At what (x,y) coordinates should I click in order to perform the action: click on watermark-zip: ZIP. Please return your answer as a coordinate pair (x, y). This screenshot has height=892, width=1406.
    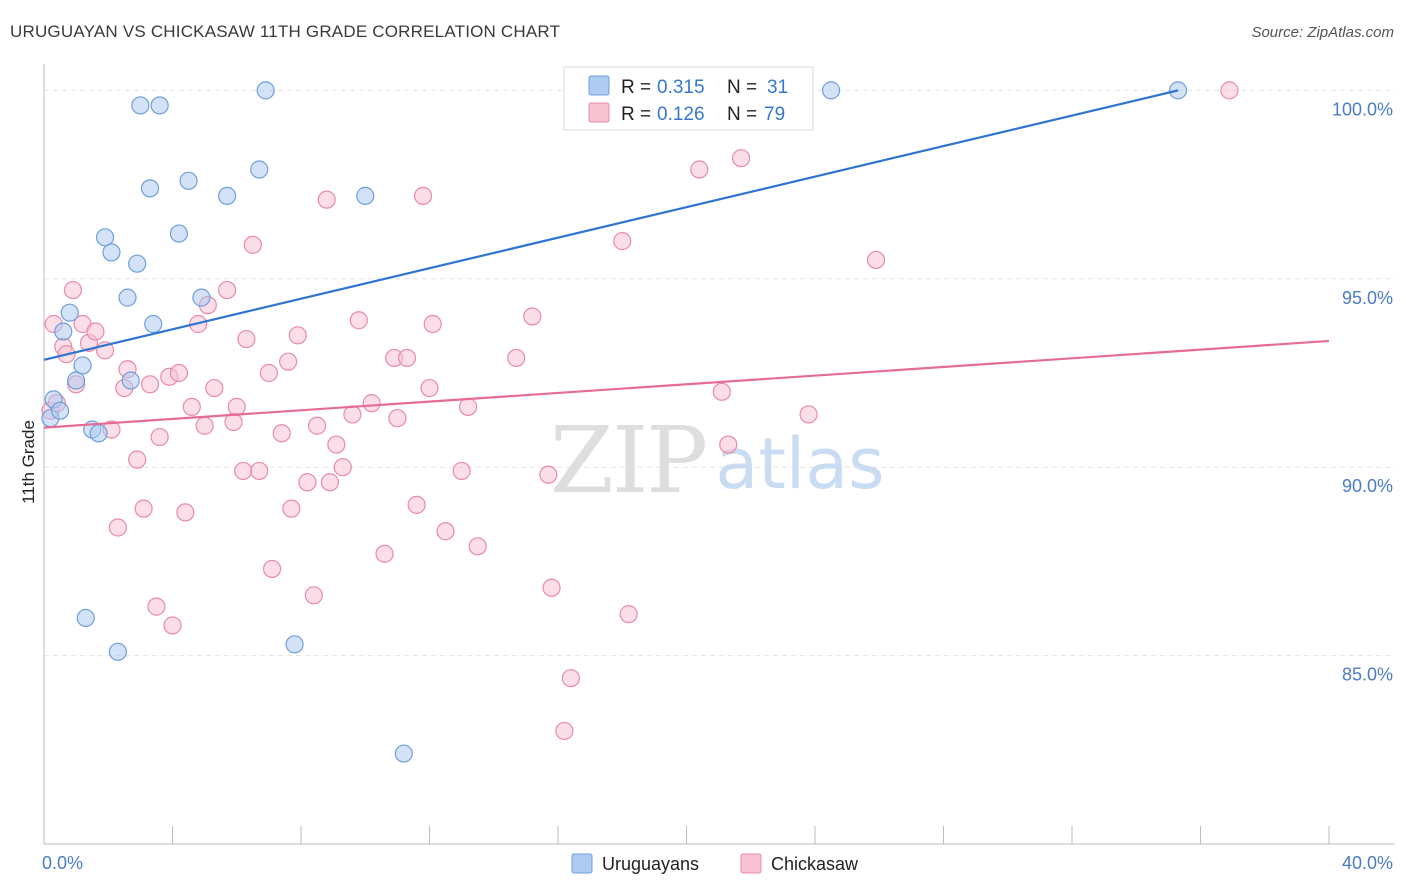
    Looking at the image, I should click on (628, 460).